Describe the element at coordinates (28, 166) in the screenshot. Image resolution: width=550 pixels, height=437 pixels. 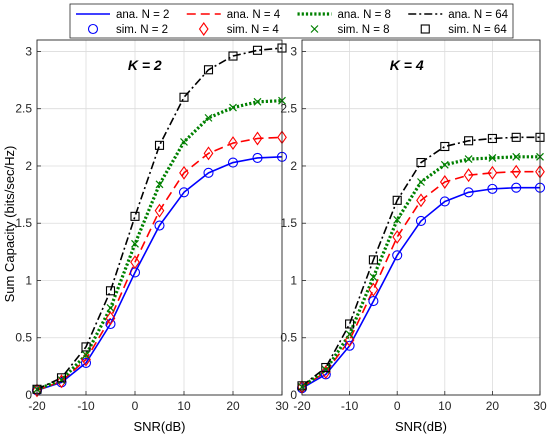
I see `y-tick-label: 2` at that location.